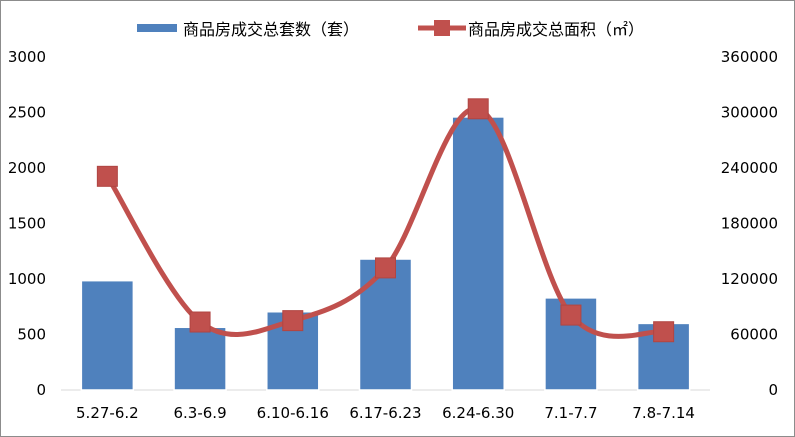 The width and height of the screenshot is (795, 437). What do you see at coordinates (27, 113) in the screenshot?
I see `left-tick-label: 2500` at bounding box center [27, 113].